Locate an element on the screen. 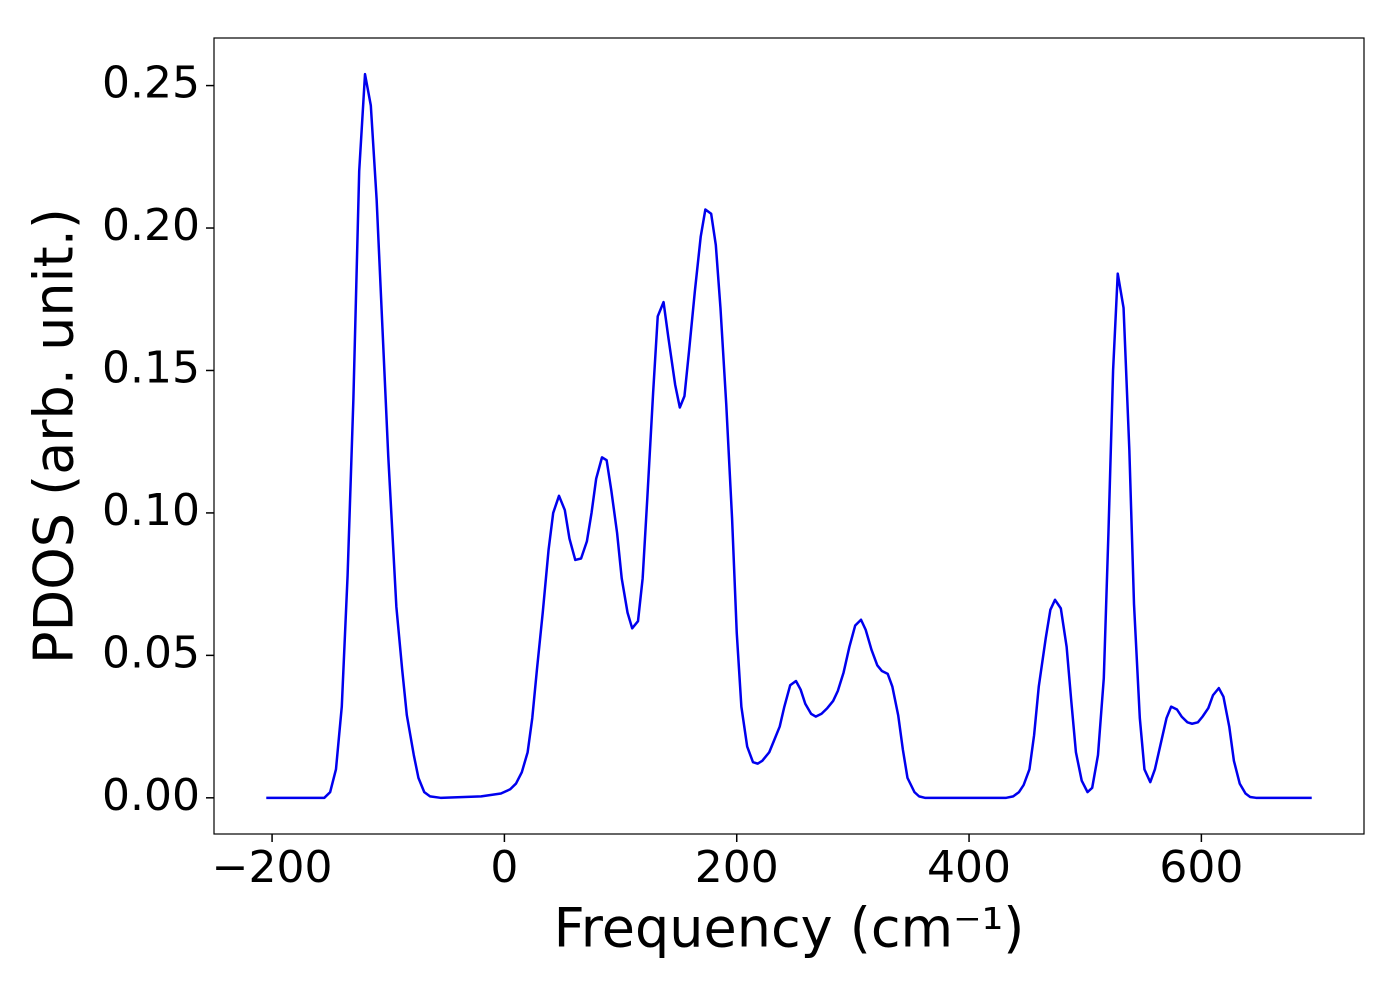 The height and width of the screenshot is (1000, 1400). y-tick-label: 0.20 is located at coordinates (151, 225).